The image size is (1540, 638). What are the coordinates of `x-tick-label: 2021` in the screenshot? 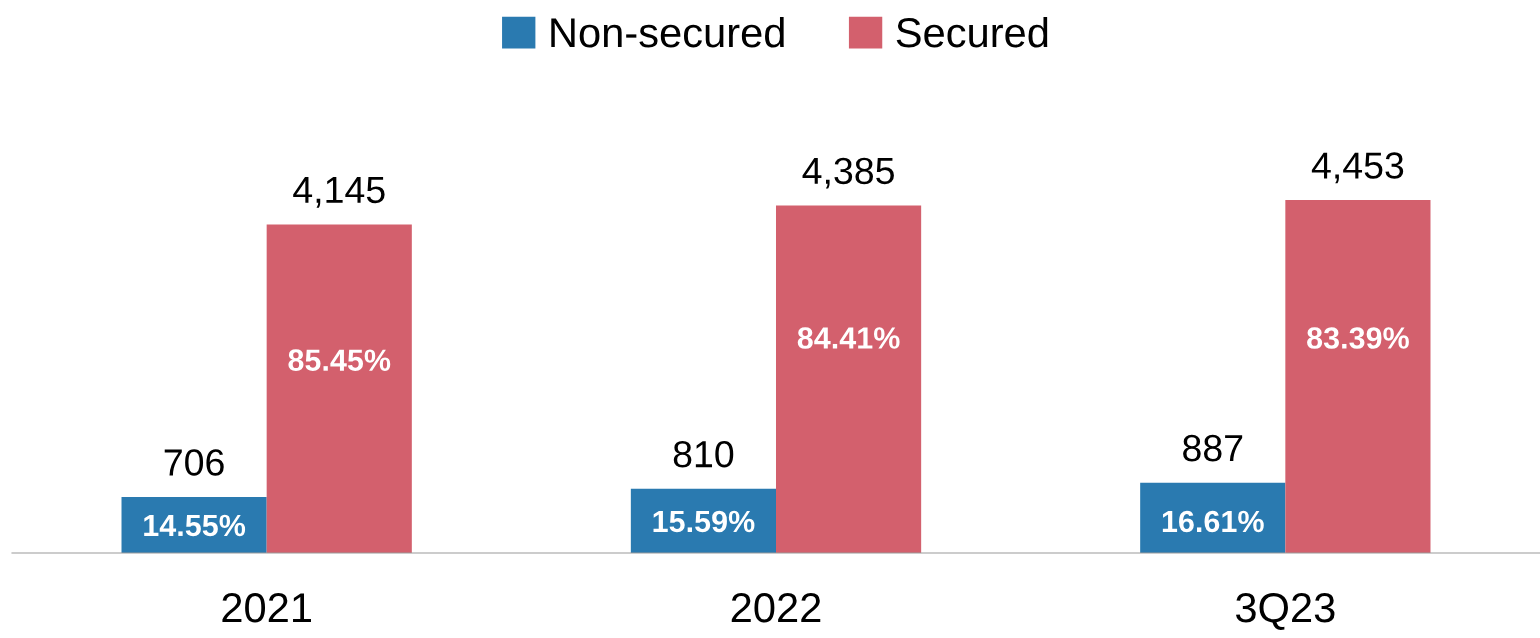 It's located at (266, 607).